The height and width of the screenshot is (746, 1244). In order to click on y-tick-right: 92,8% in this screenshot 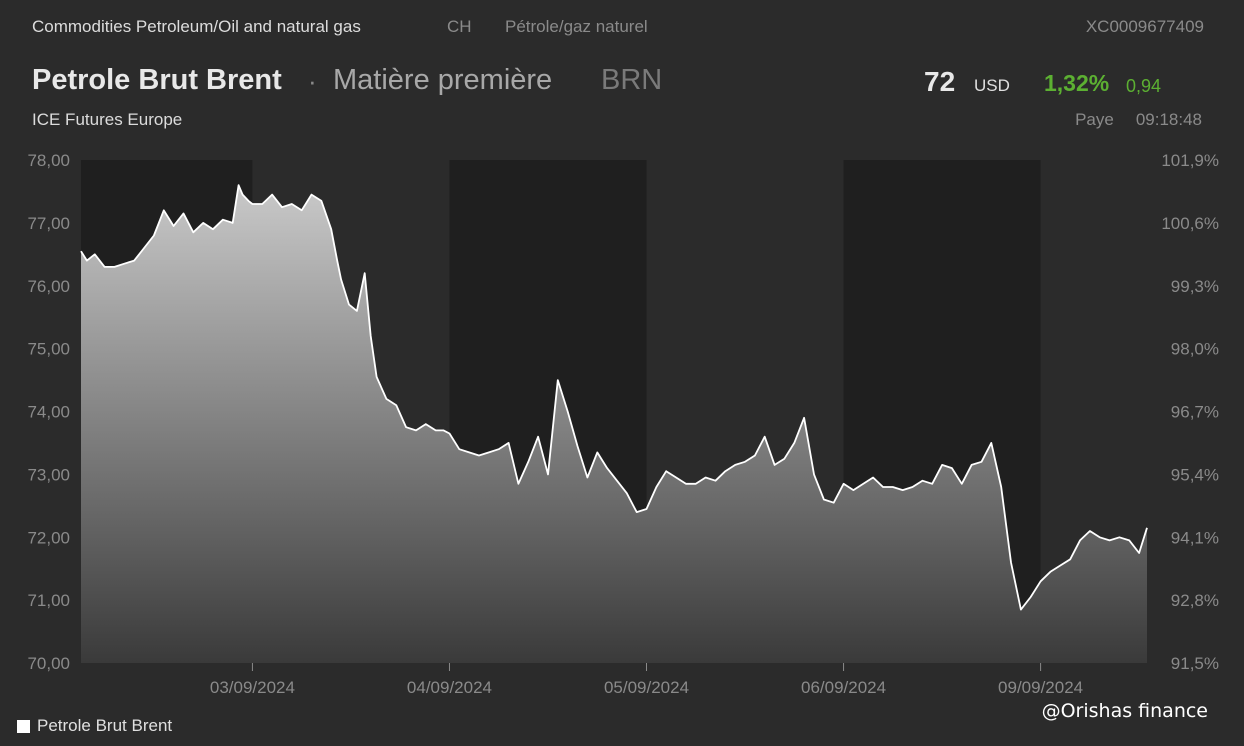, I will do `click(1195, 600)`.